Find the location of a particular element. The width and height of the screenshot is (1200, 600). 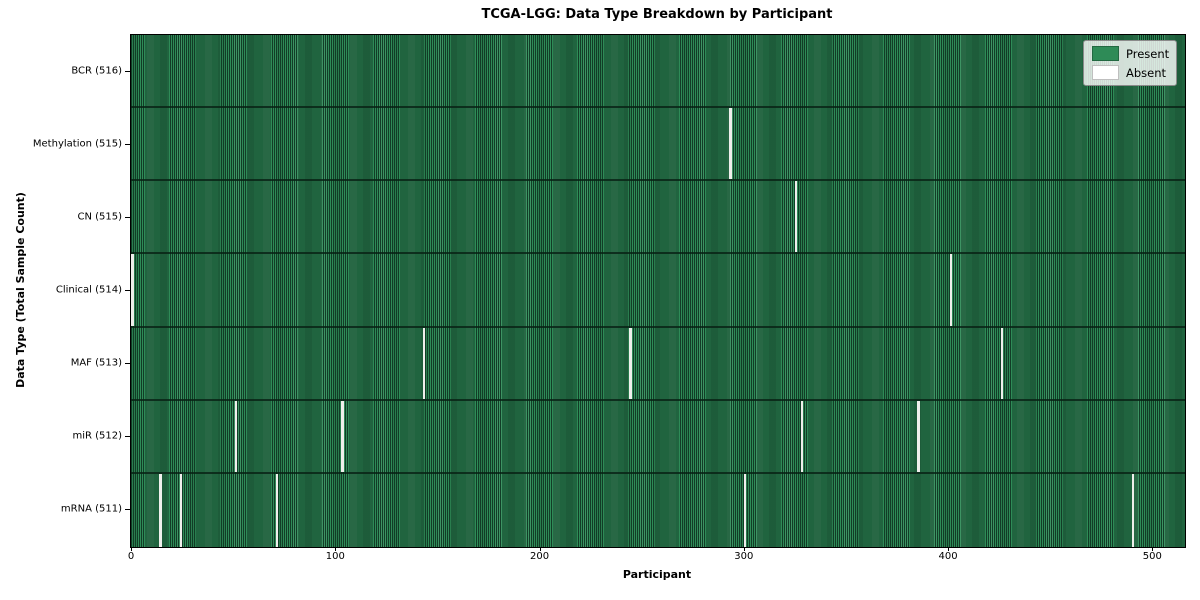

legend-item-present: Present is located at coordinates (1131, 53).